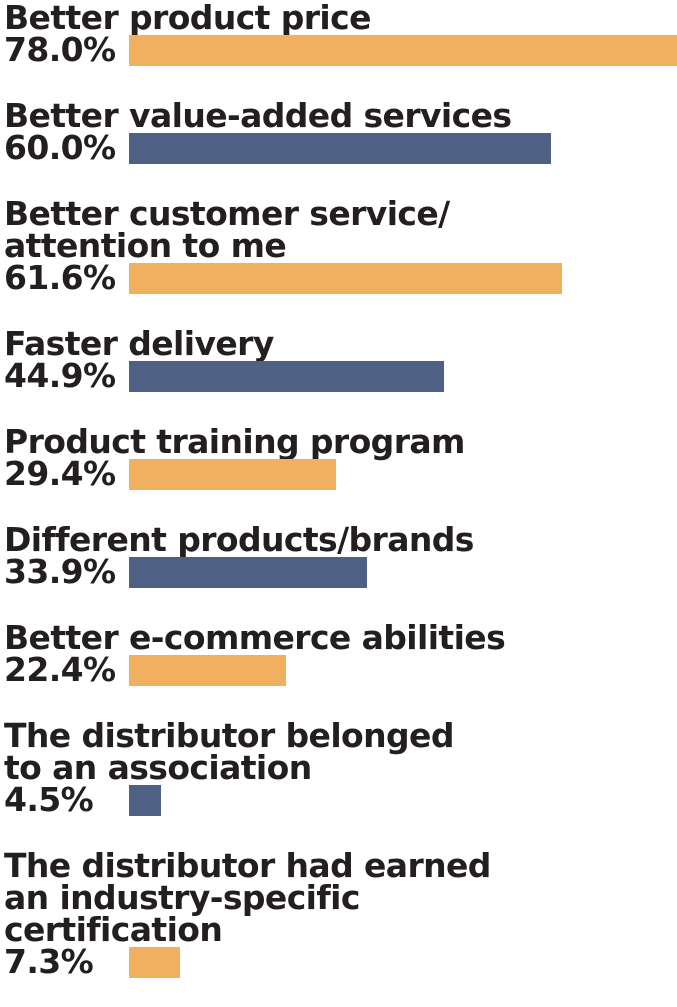 The image size is (677, 1007). What do you see at coordinates (247, 865) in the screenshot?
I see `category-label: The distributor had earned` at bounding box center [247, 865].